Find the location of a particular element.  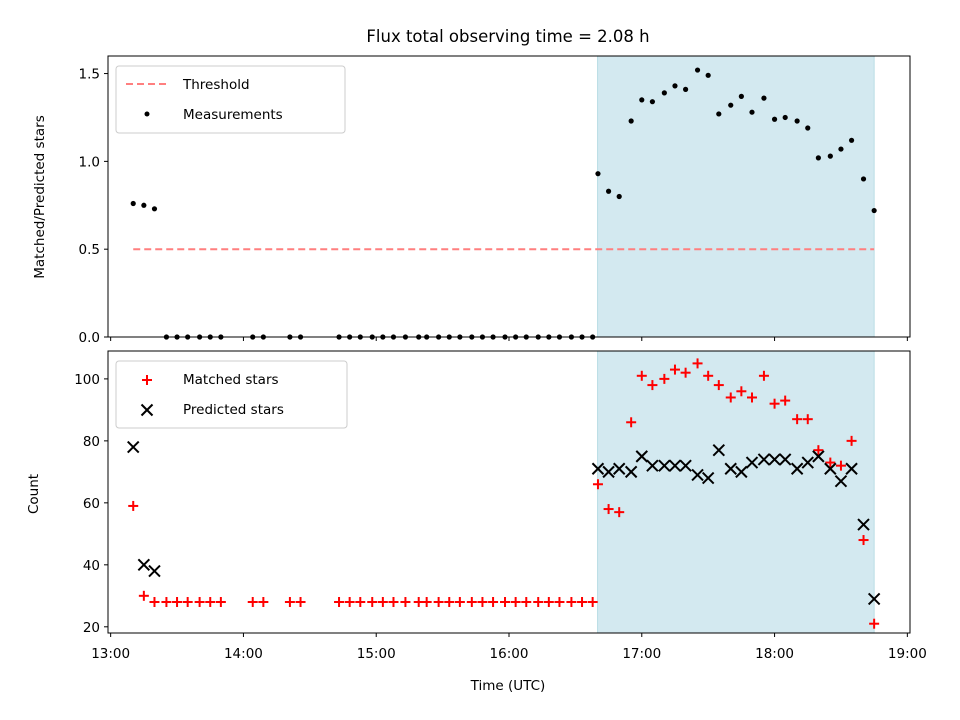

x-tick-label: 14:00 is located at coordinates (243, 654).